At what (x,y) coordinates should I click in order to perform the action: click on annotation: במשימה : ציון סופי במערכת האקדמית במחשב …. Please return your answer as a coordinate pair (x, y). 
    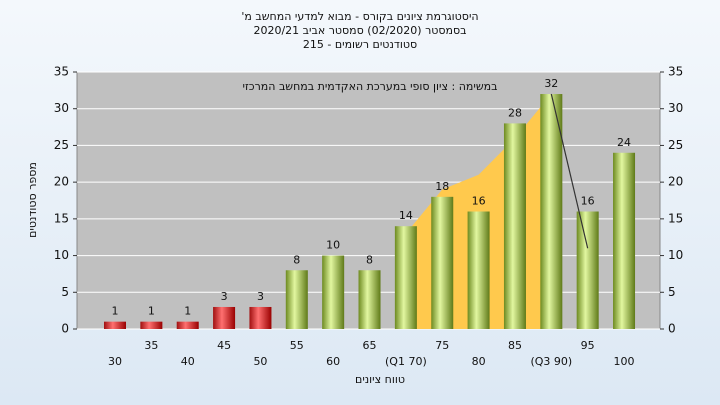
    Looking at the image, I should click on (370, 86).